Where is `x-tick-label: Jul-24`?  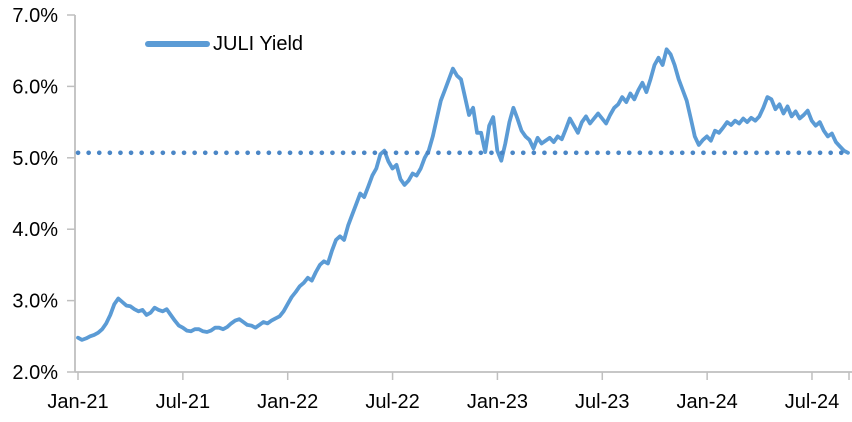
x-tick-label: Jul-24 is located at coordinates (812, 402).